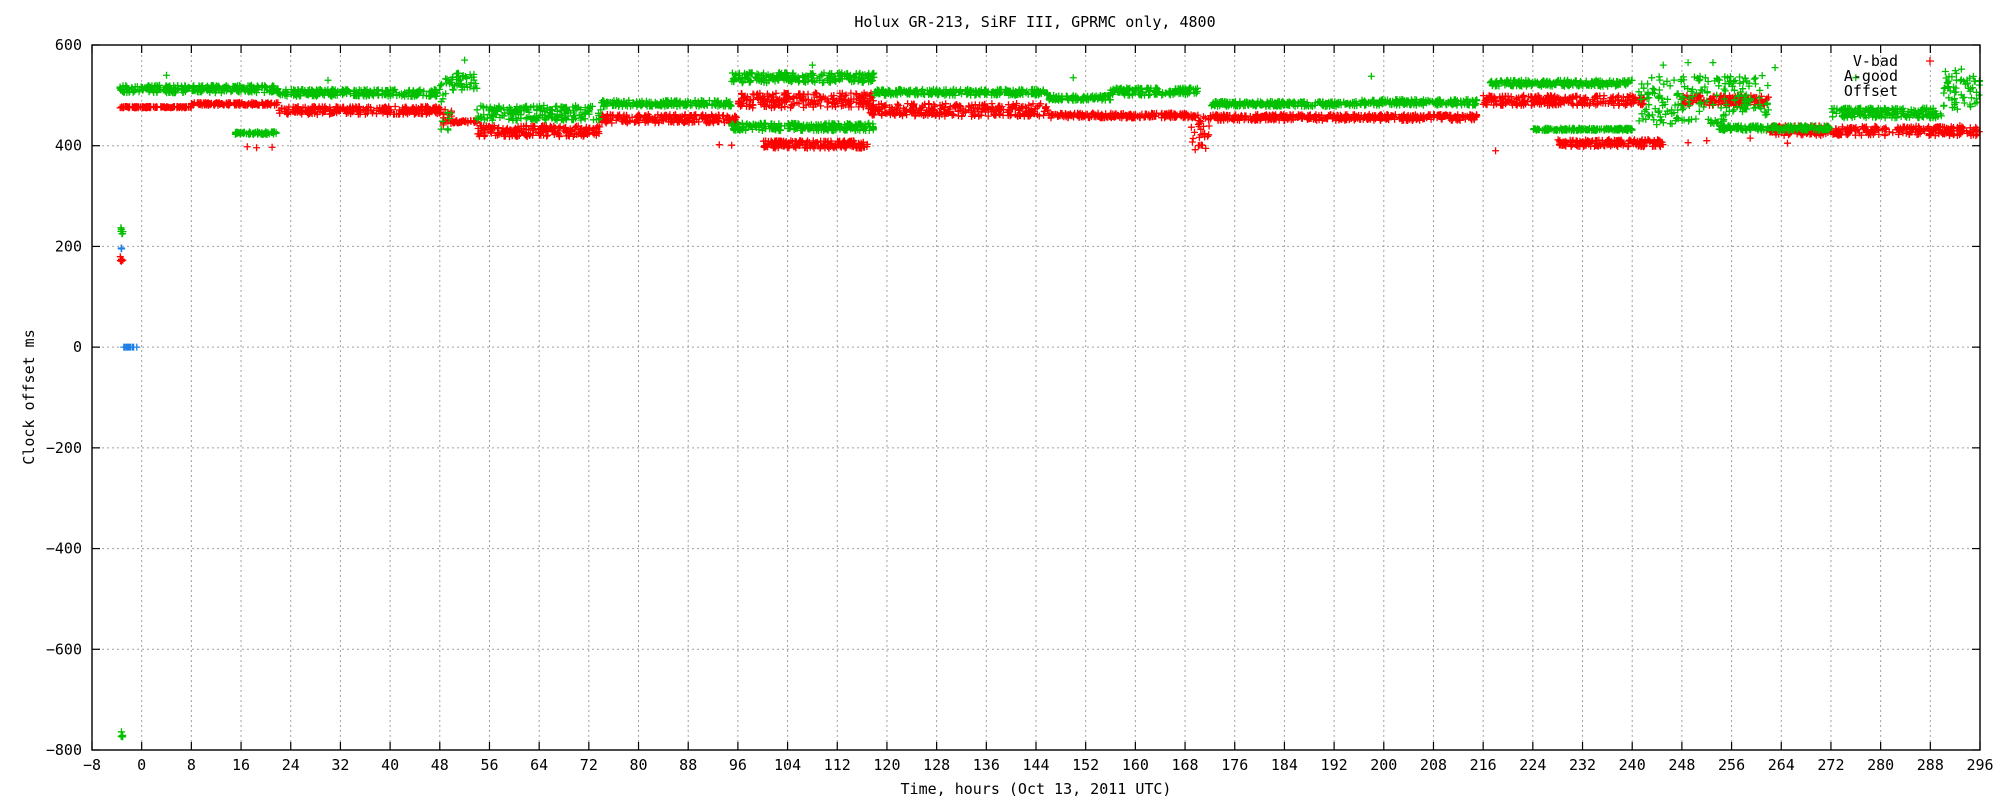 The width and height of the screenshot is (2000, 800). What do you see at coordinates (1334, 765) in the screenshot?
I see `x-tick-label: 192` at bounding box center [1334, 765].